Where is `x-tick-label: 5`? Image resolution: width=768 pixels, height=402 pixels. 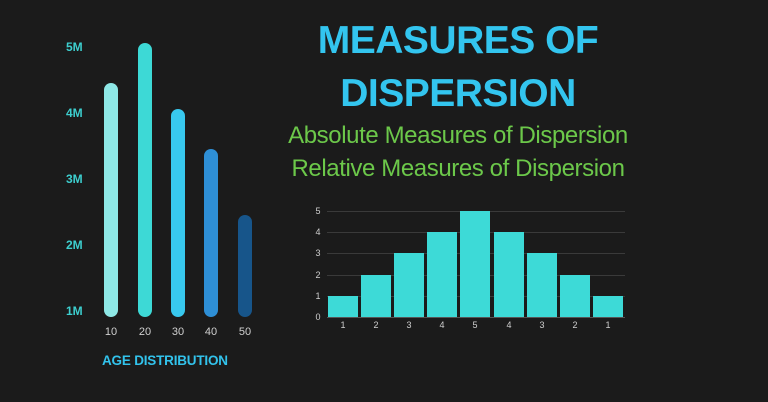
x-tick-label: 5 is located at coordinates (475, 325).